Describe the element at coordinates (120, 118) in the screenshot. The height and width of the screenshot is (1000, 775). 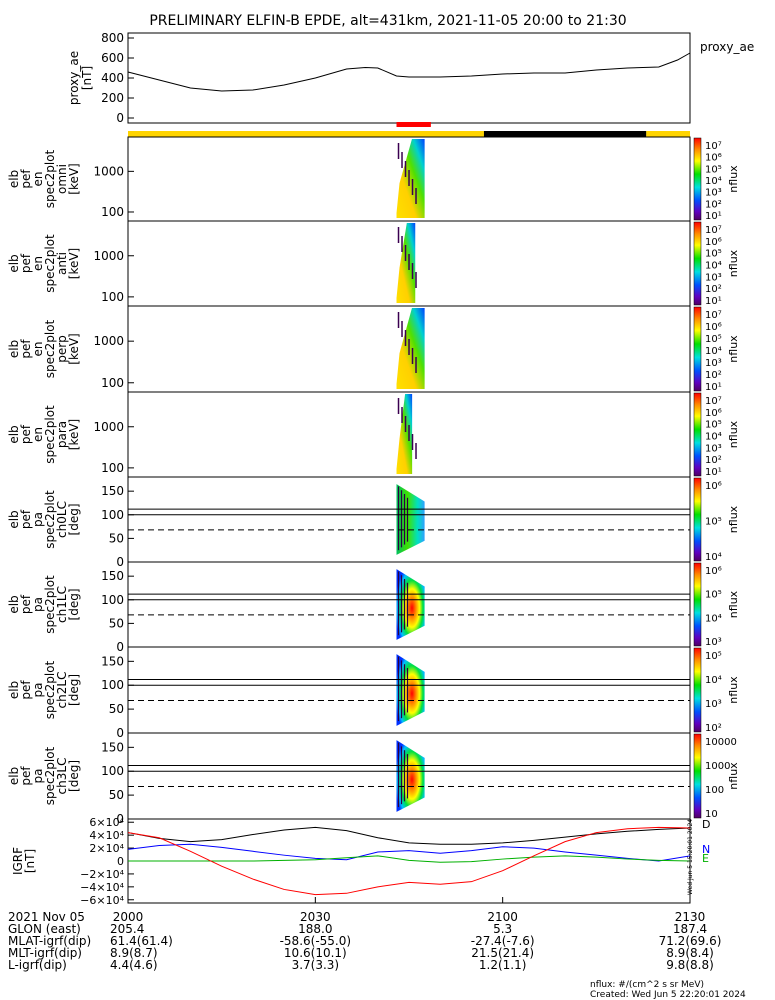
I see `ae-ytick-label: 0` at that location.